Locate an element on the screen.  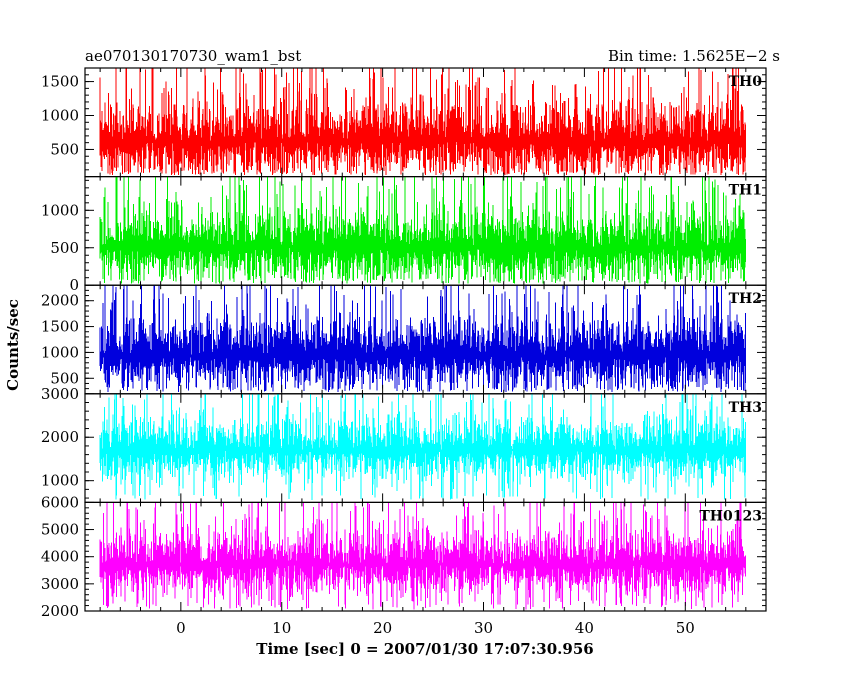
panel-label: TH2 is located at coordinates (745, 299).